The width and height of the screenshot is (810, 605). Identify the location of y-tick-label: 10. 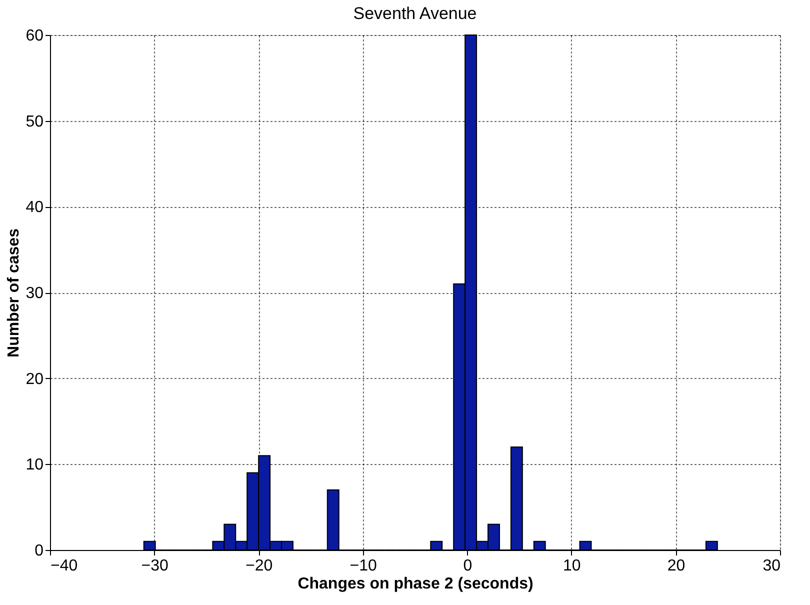
(35, 465).